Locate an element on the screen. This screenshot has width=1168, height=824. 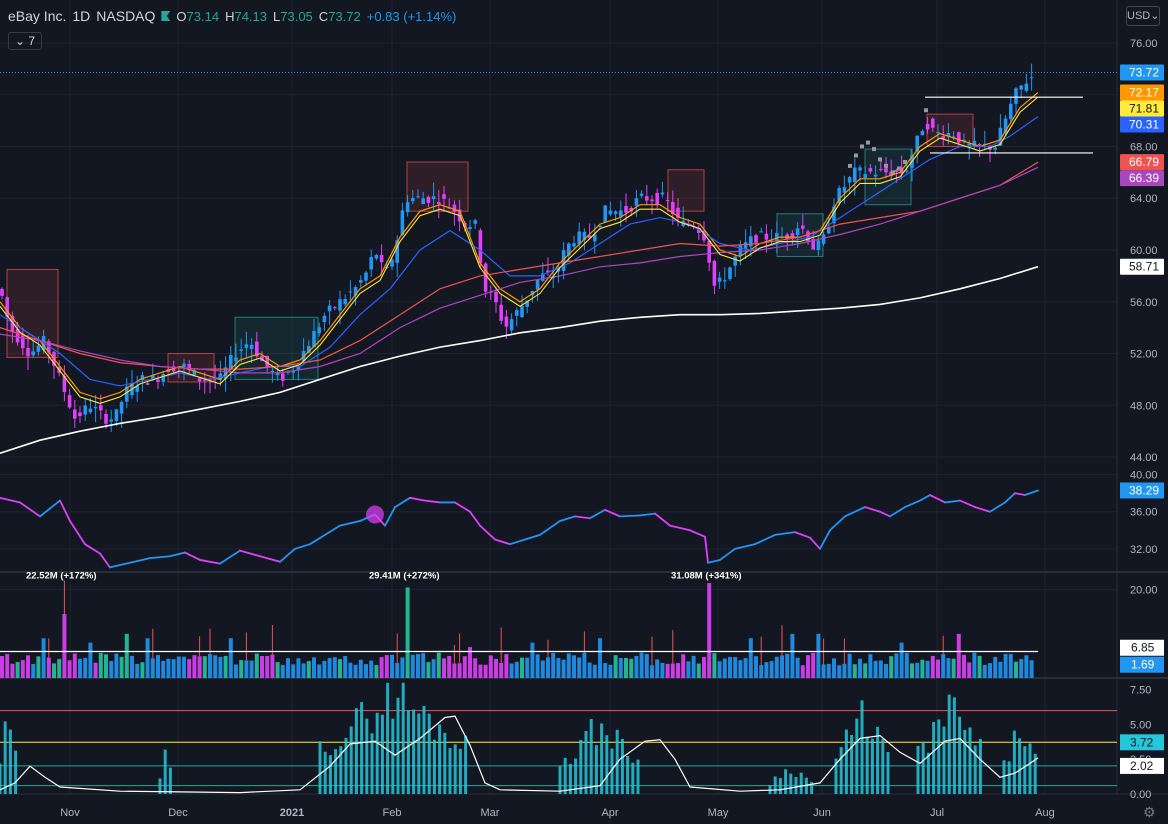
volume-spike-label: 22.52M (+172%) is located at coordinates (61, 576).